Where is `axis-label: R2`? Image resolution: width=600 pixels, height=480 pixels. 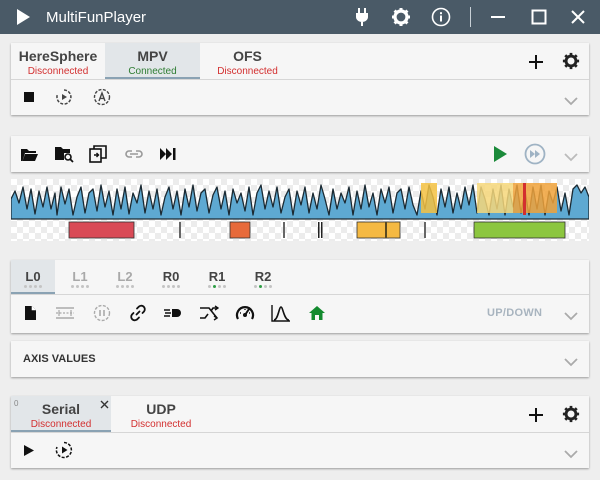
axis-label: R2 is located at coordinates (263, 276).